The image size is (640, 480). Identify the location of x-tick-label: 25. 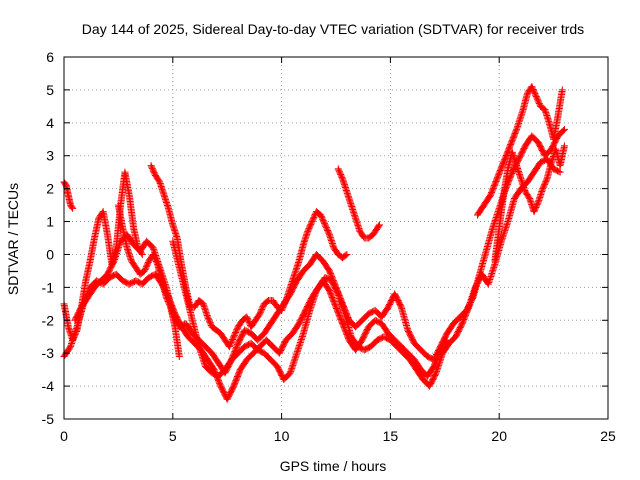
(608, 436).